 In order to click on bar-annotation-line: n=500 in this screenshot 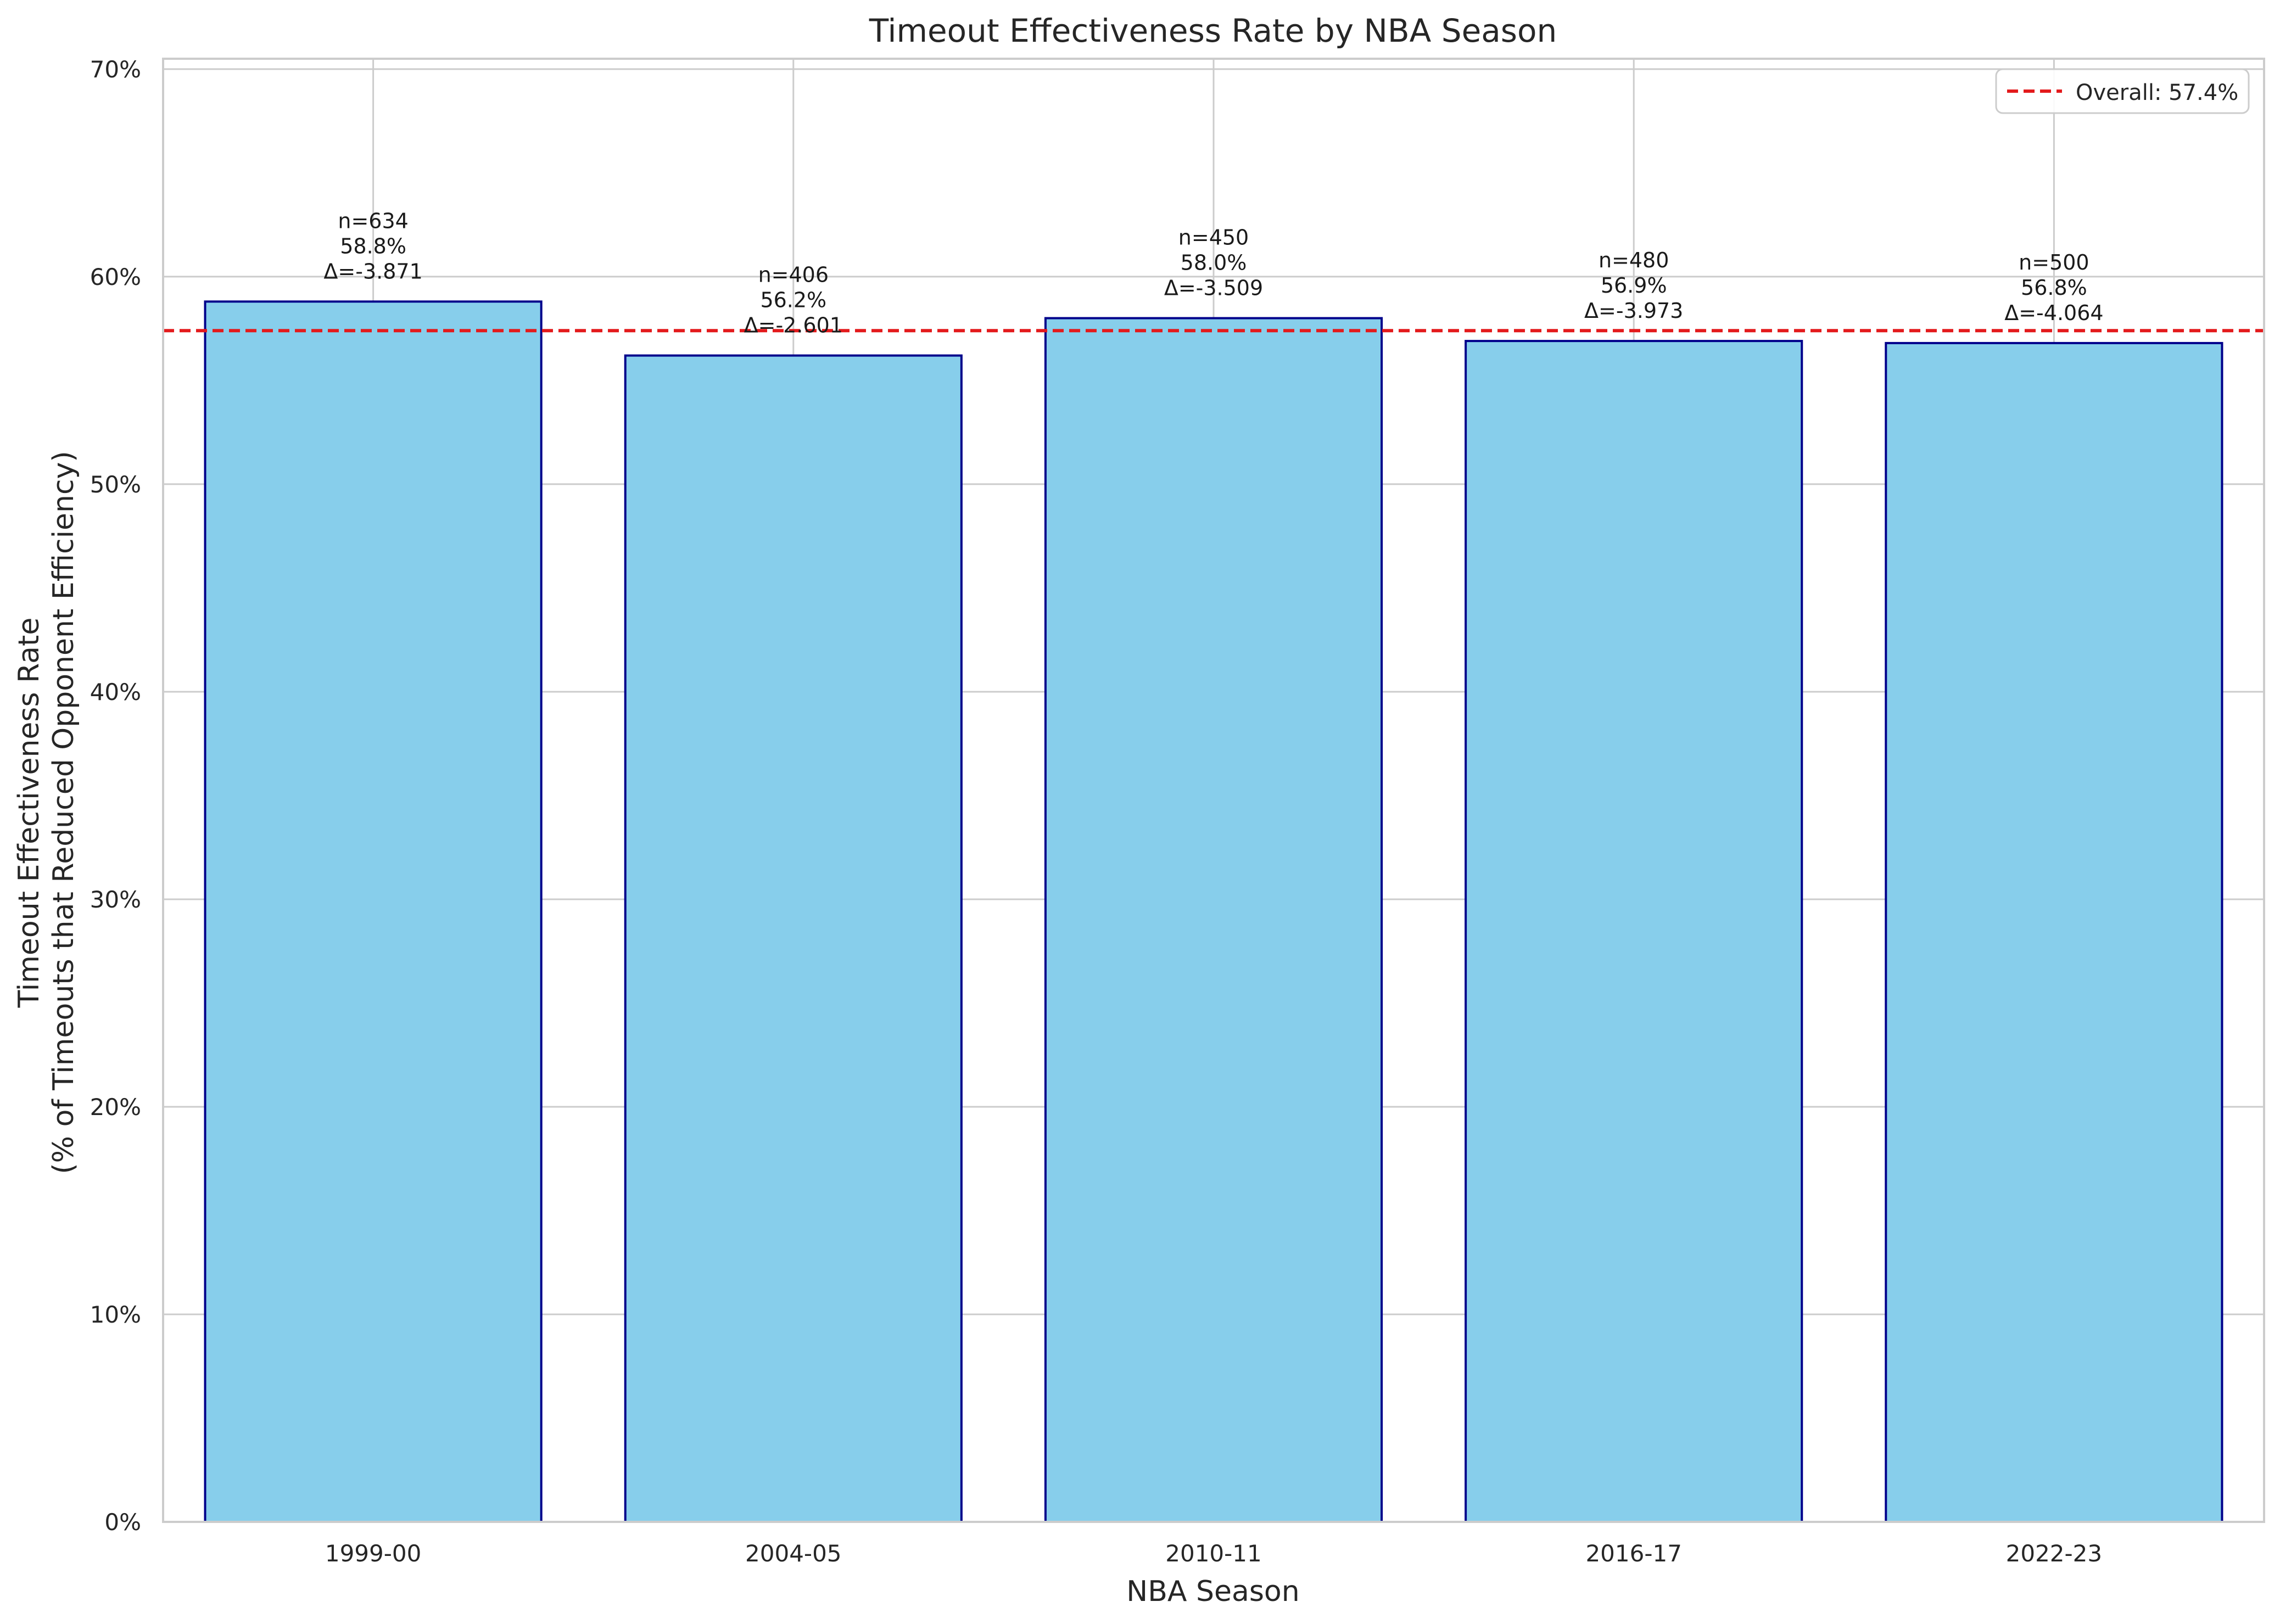, I will do `click(2054, 262)`.